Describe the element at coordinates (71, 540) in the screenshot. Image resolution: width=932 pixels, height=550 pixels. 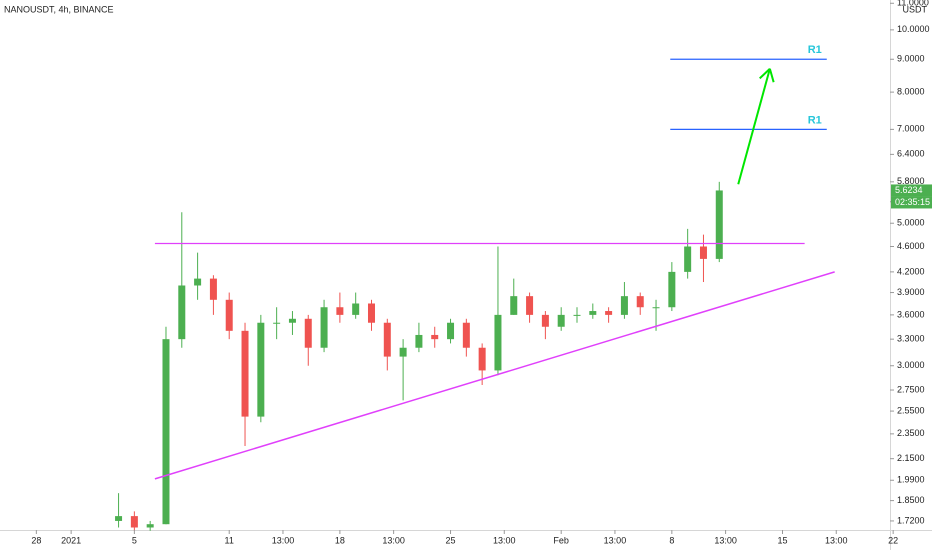
I see `x-tick-label: 2021` at that location.